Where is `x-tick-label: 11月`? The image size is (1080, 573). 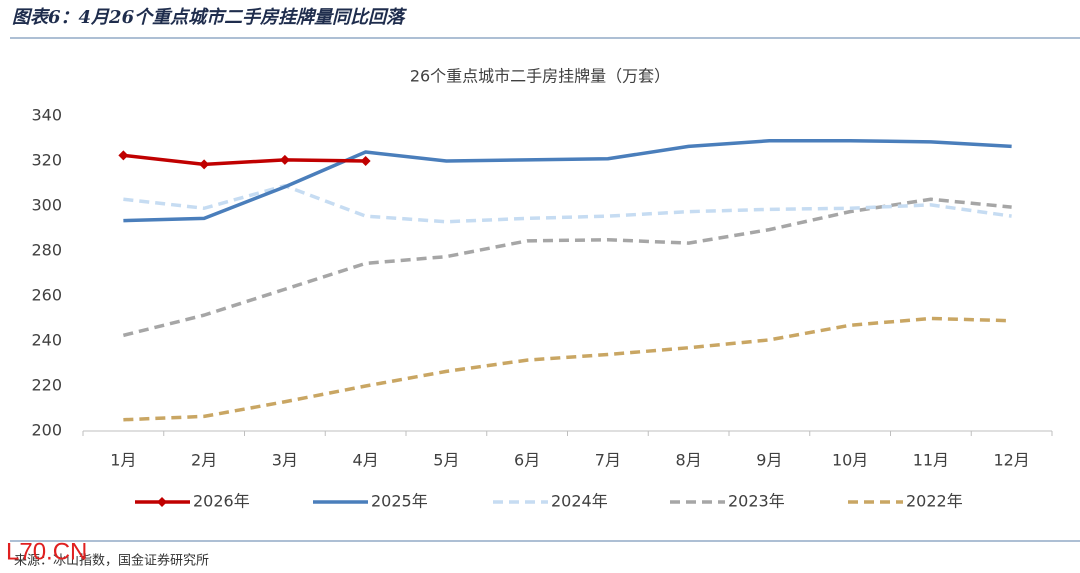 x-tick-label: 11月 is located at coordinates (931, 460).